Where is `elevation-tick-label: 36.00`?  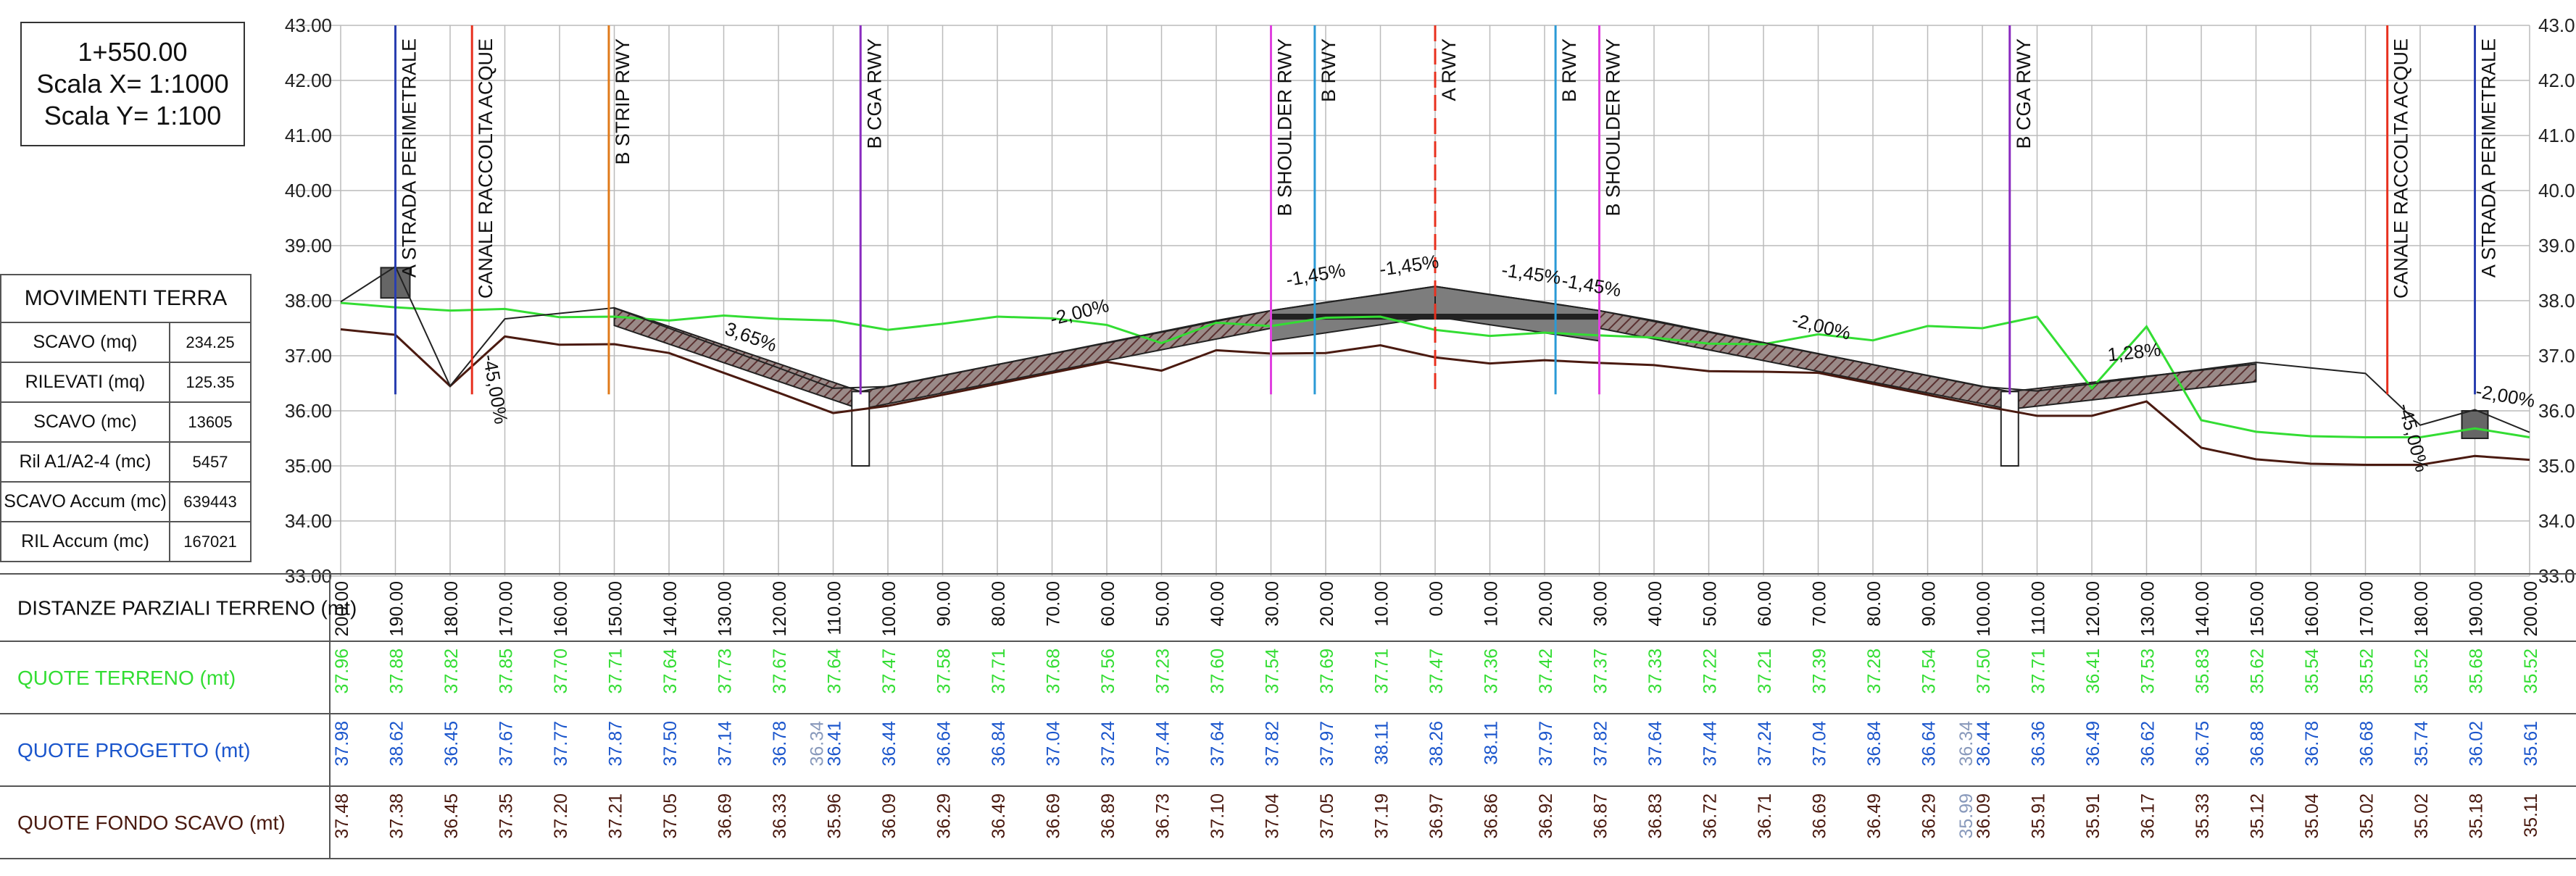
elevation-tick-label: 36.00 is located at coordinates (308, 411).